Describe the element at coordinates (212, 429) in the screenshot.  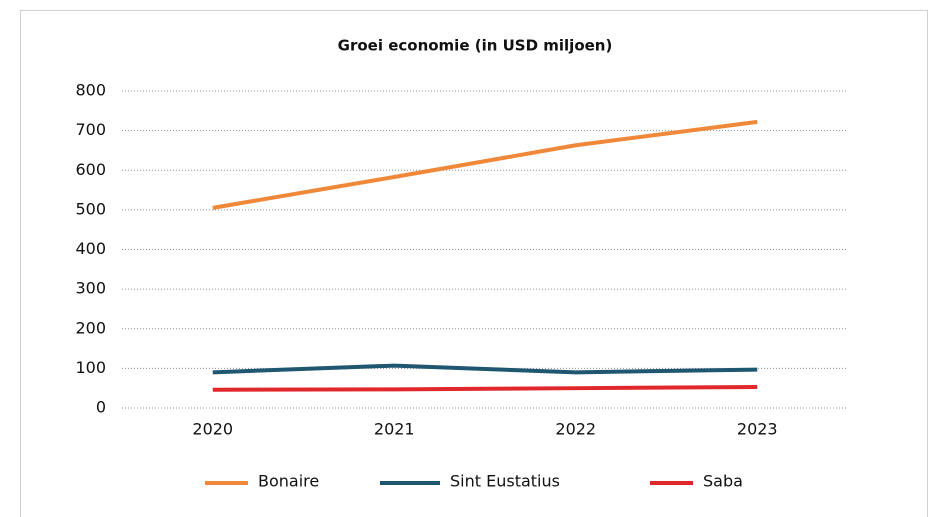
I see `x-tick-label: 2020` at that location.